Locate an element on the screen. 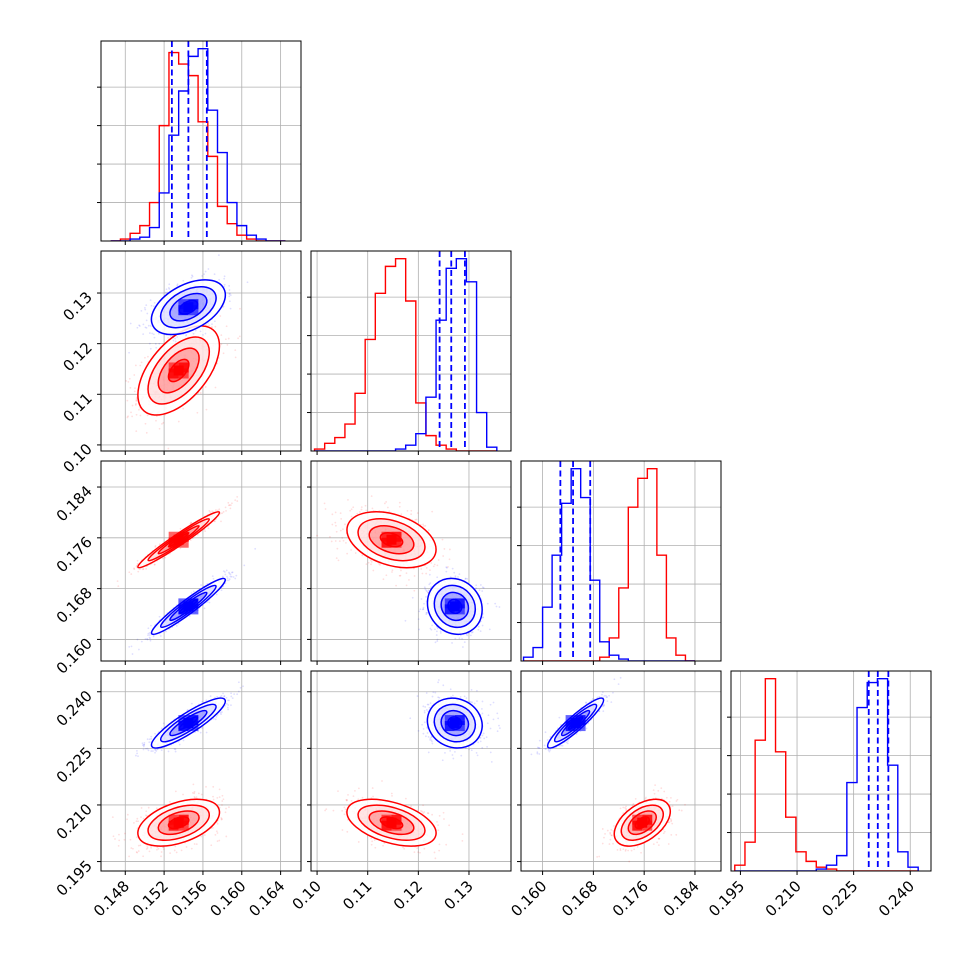 This screenshot has width=970, height=970. x-tick-label: 0.176 is located at coordinates (630, 898).